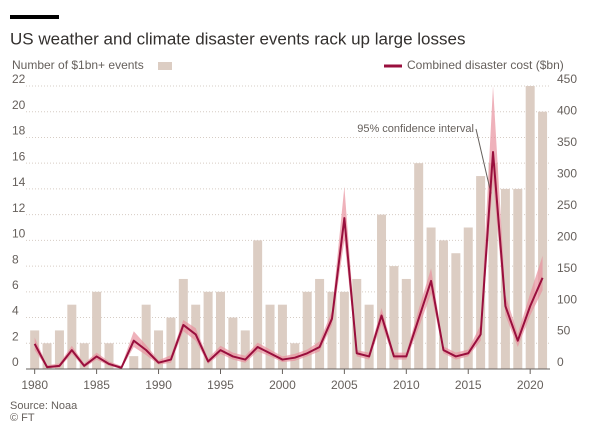  I want to click on y-tick-label: 14, so click(19, 182).